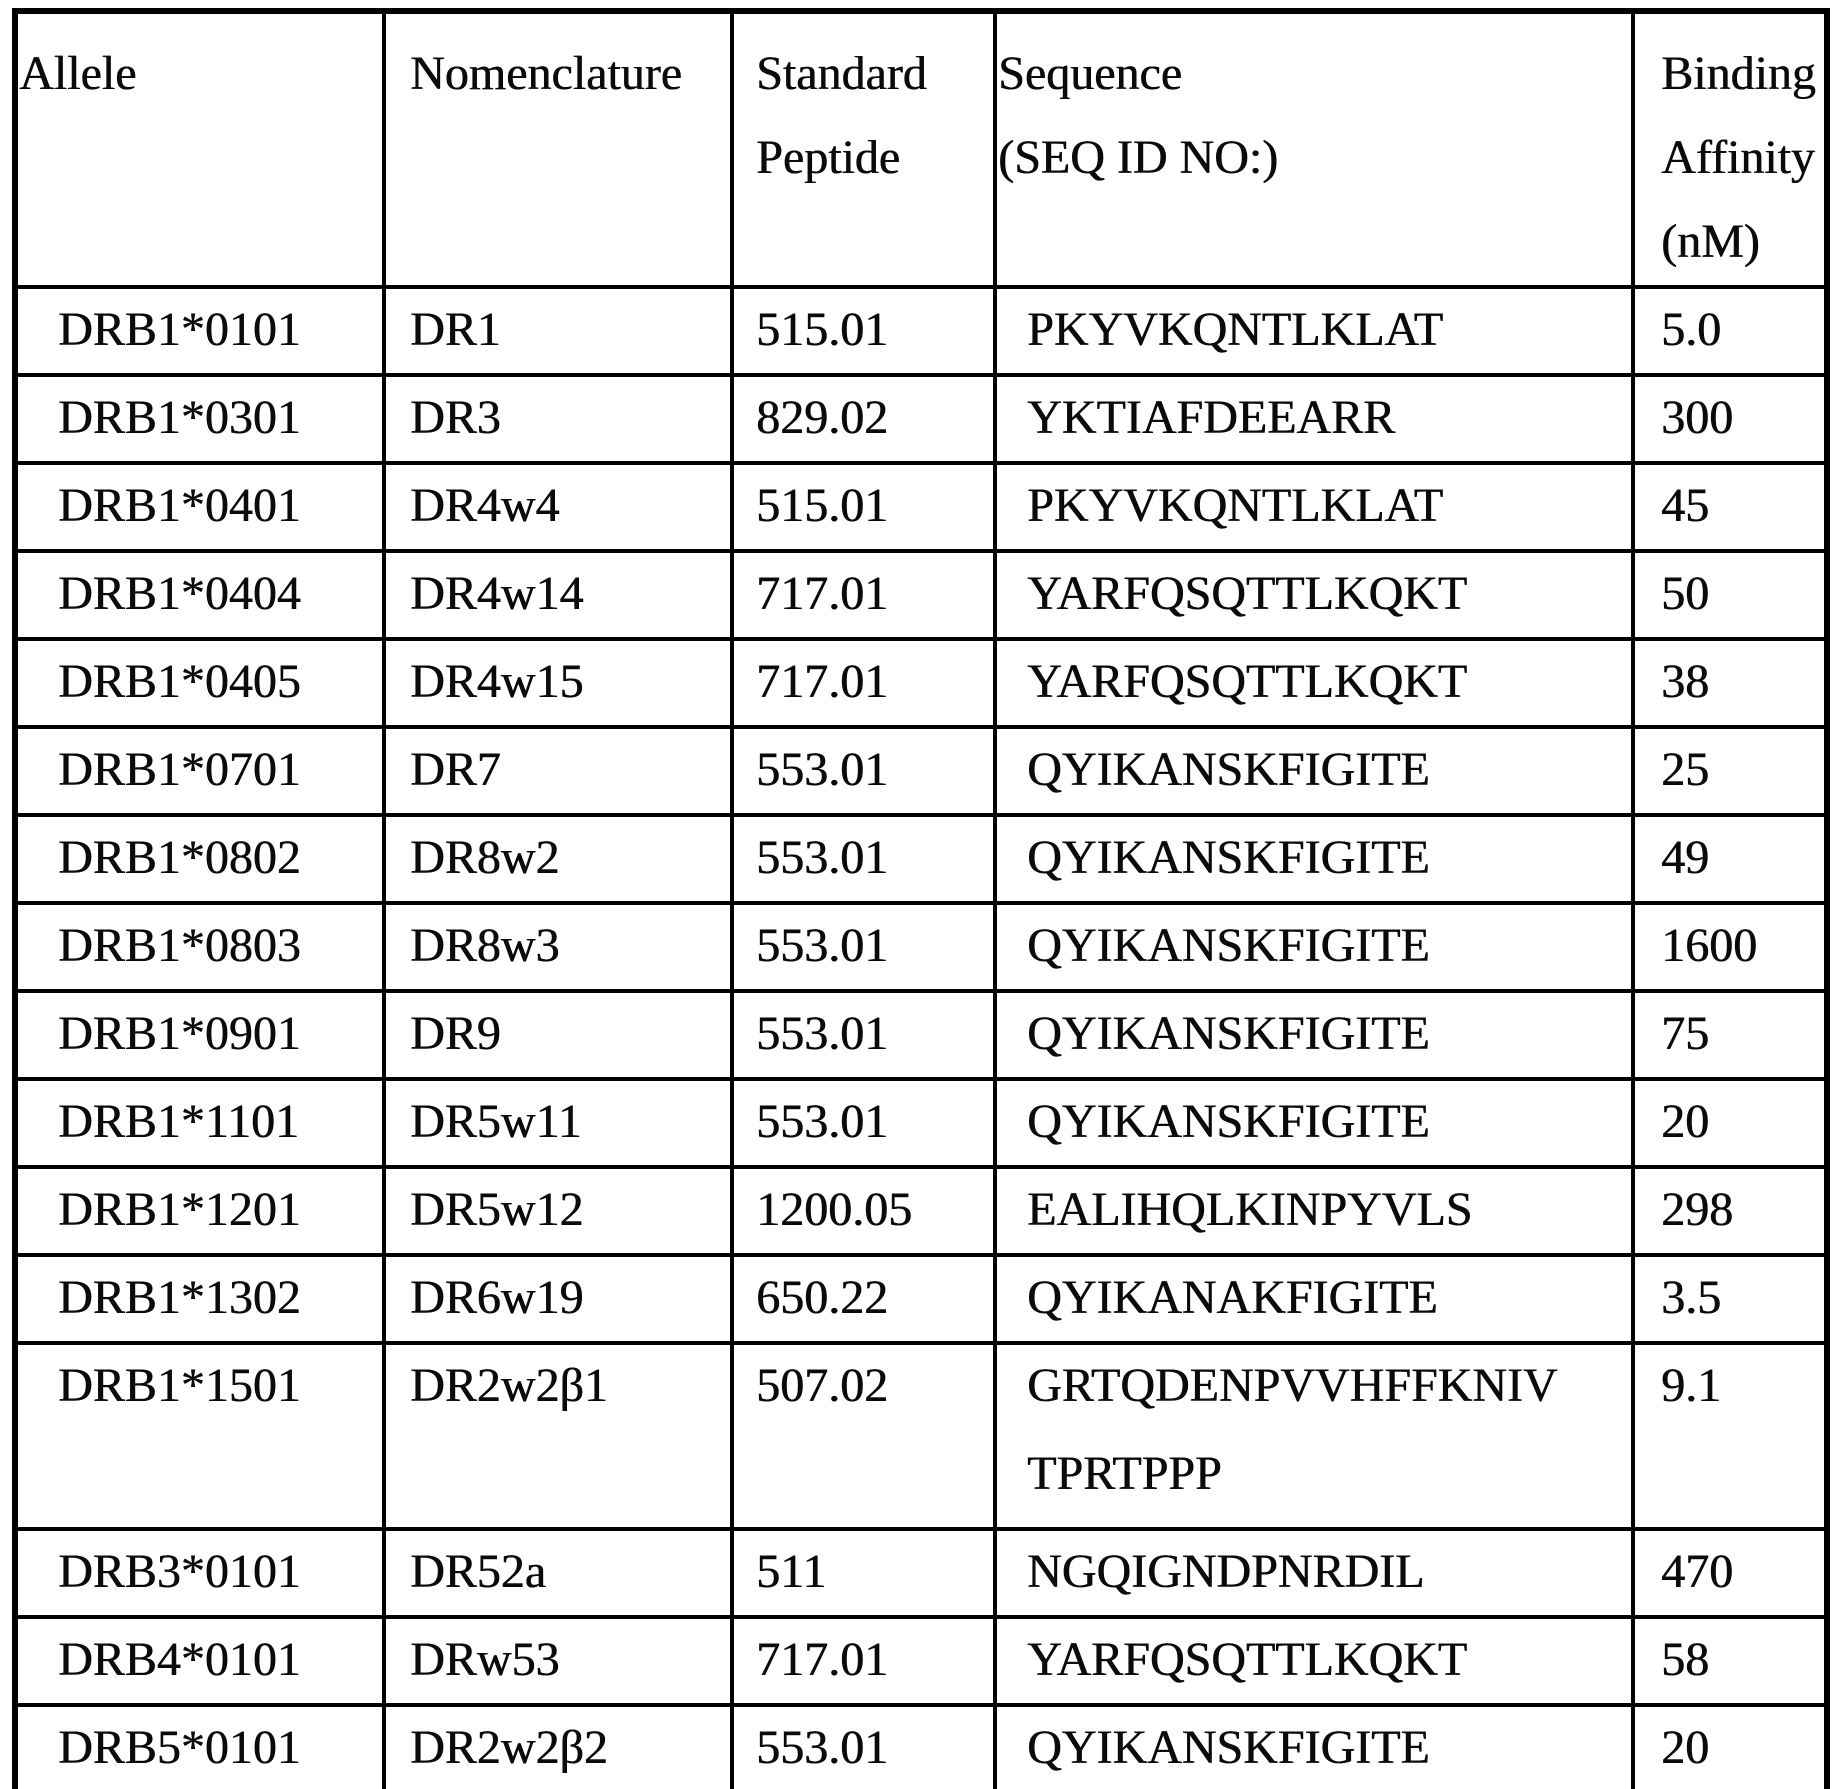 This screenshot has width=1841, height=1789. Describe the element at coordinates (863, 1299) in the screenshot. I see `cell-standard-peptide: 650.22` at that location.